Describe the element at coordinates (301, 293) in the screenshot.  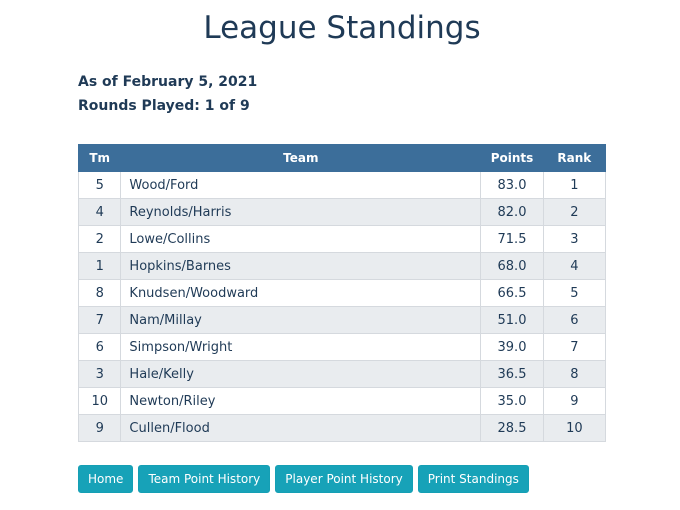
I see `cell-team: Knudsen/Woodward` at that location.